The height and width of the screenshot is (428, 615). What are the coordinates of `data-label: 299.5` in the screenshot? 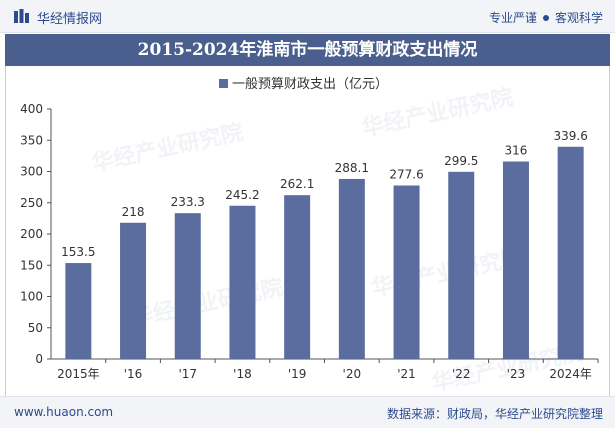 It's located at (461, 161).